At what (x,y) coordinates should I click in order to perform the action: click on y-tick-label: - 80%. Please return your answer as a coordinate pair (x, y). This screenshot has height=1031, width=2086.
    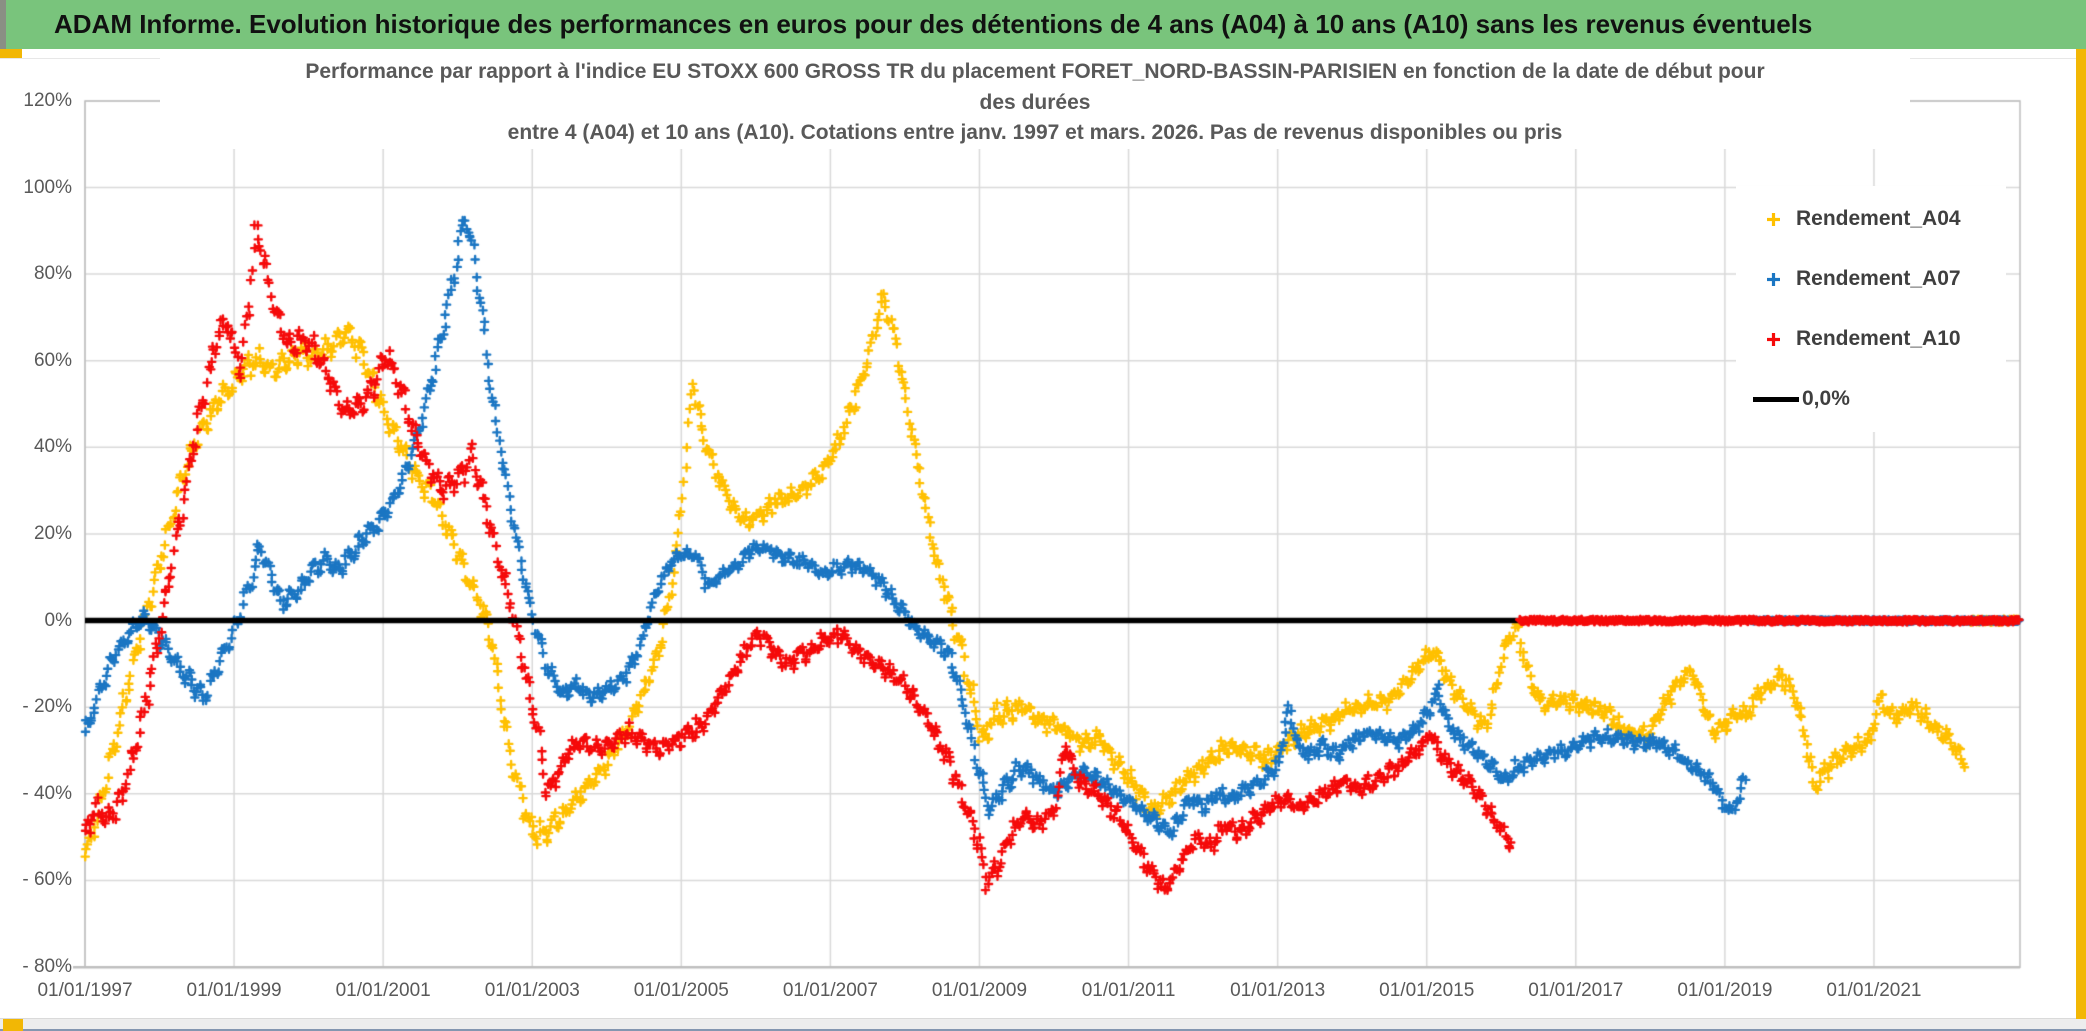
    Looking at the image, I should click on (47, 967).